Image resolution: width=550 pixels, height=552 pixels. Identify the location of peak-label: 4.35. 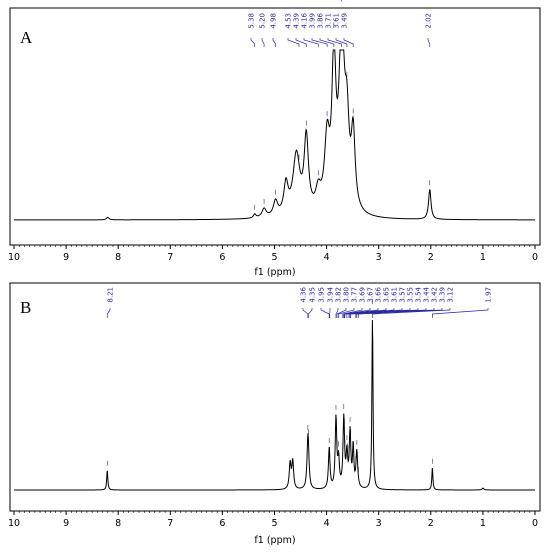
(313, 295).